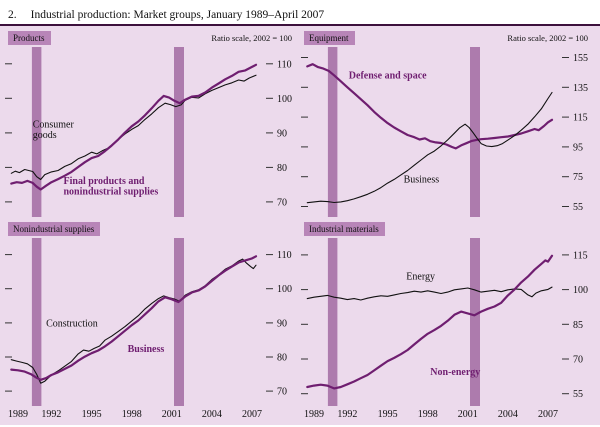 The image size is (600, 427). I want to click on series-final-products-and-nonindustrial-supplies, so click(134, 127).